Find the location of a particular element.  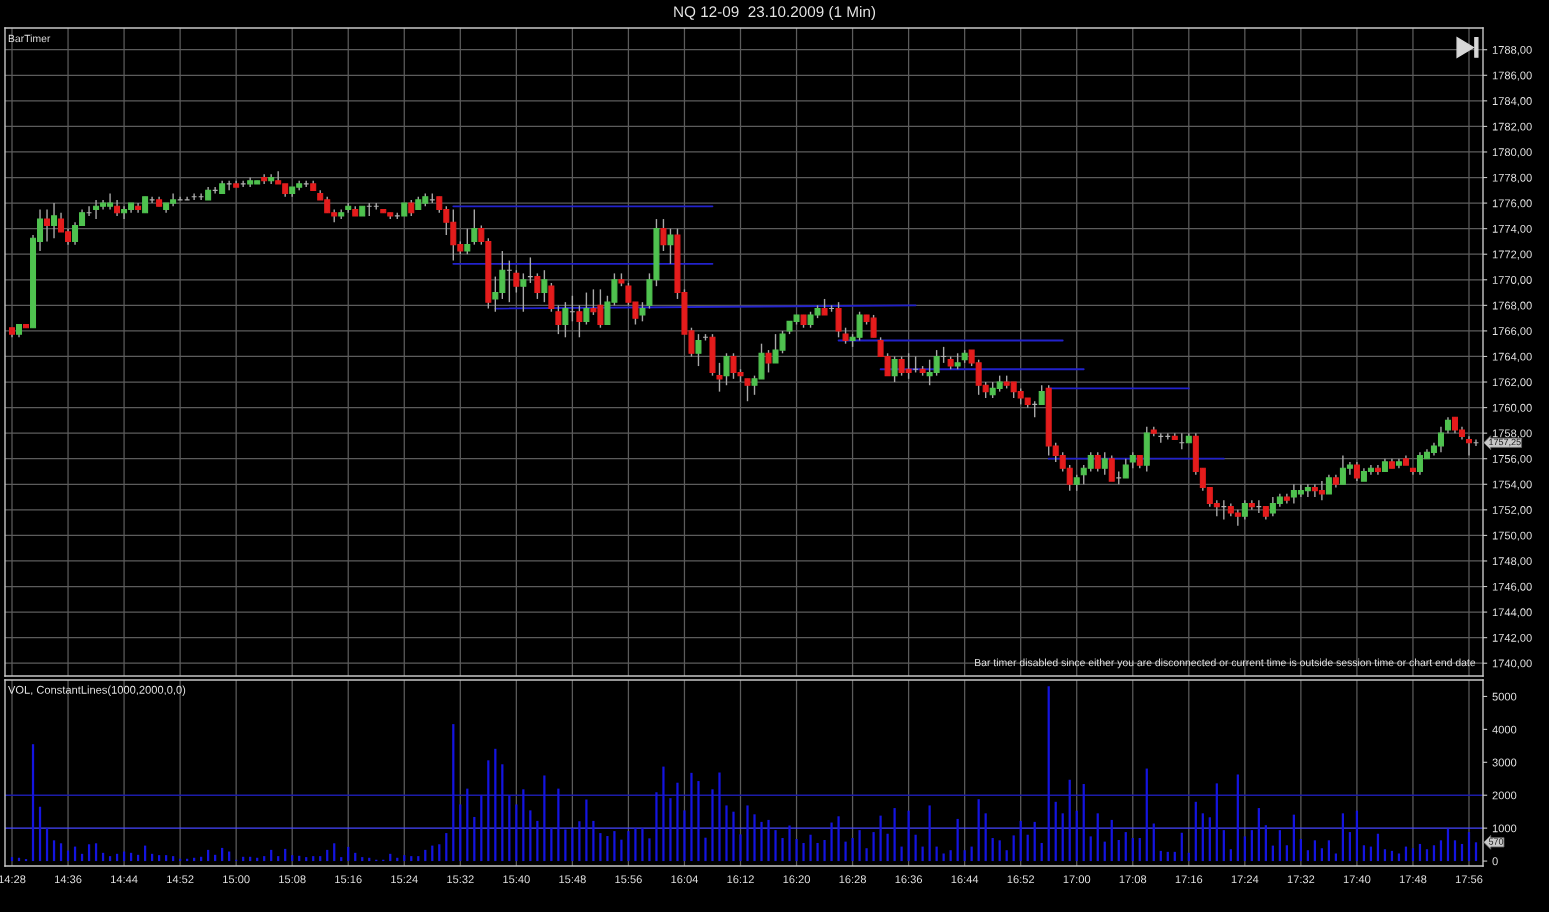

annotation: BarTimer is located at coordinates (29, 38).